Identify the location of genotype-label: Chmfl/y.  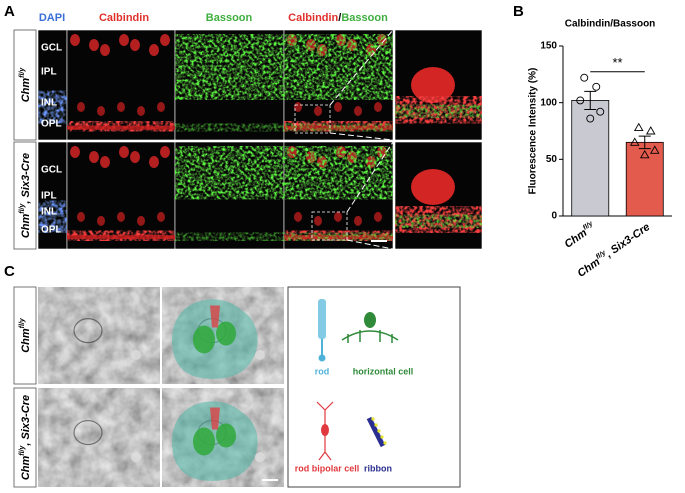
(25, 335).